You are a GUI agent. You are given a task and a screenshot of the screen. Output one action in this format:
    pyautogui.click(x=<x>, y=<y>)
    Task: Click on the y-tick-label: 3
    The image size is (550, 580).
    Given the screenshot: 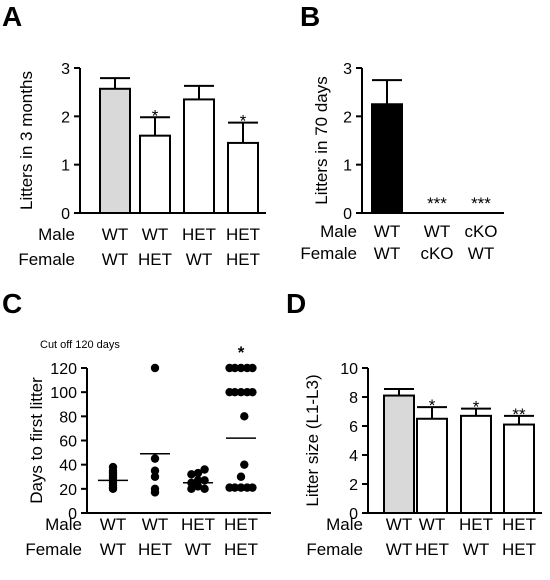 What is the action you would take?
    pyautogui.click(x=347, y=69)
    